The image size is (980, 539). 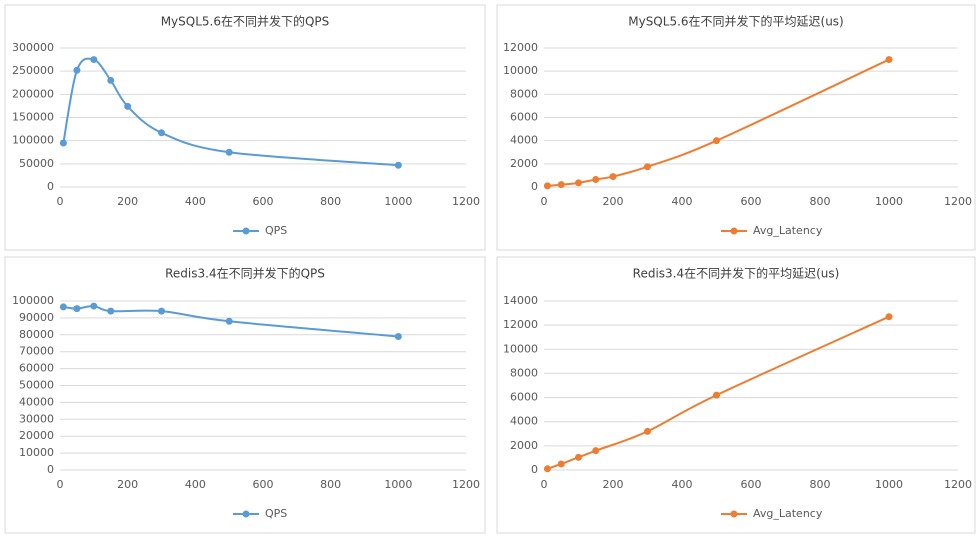 I want to click on y-tick-label: 20000, so click(x=36, y=435).